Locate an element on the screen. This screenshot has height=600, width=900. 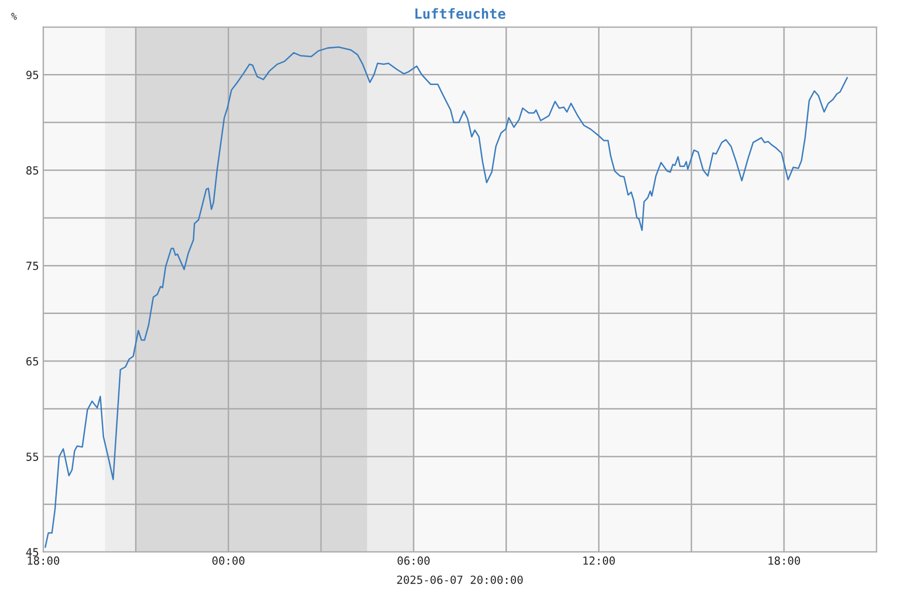
y-tick-label: 45 is located at coordinates (32, 552).